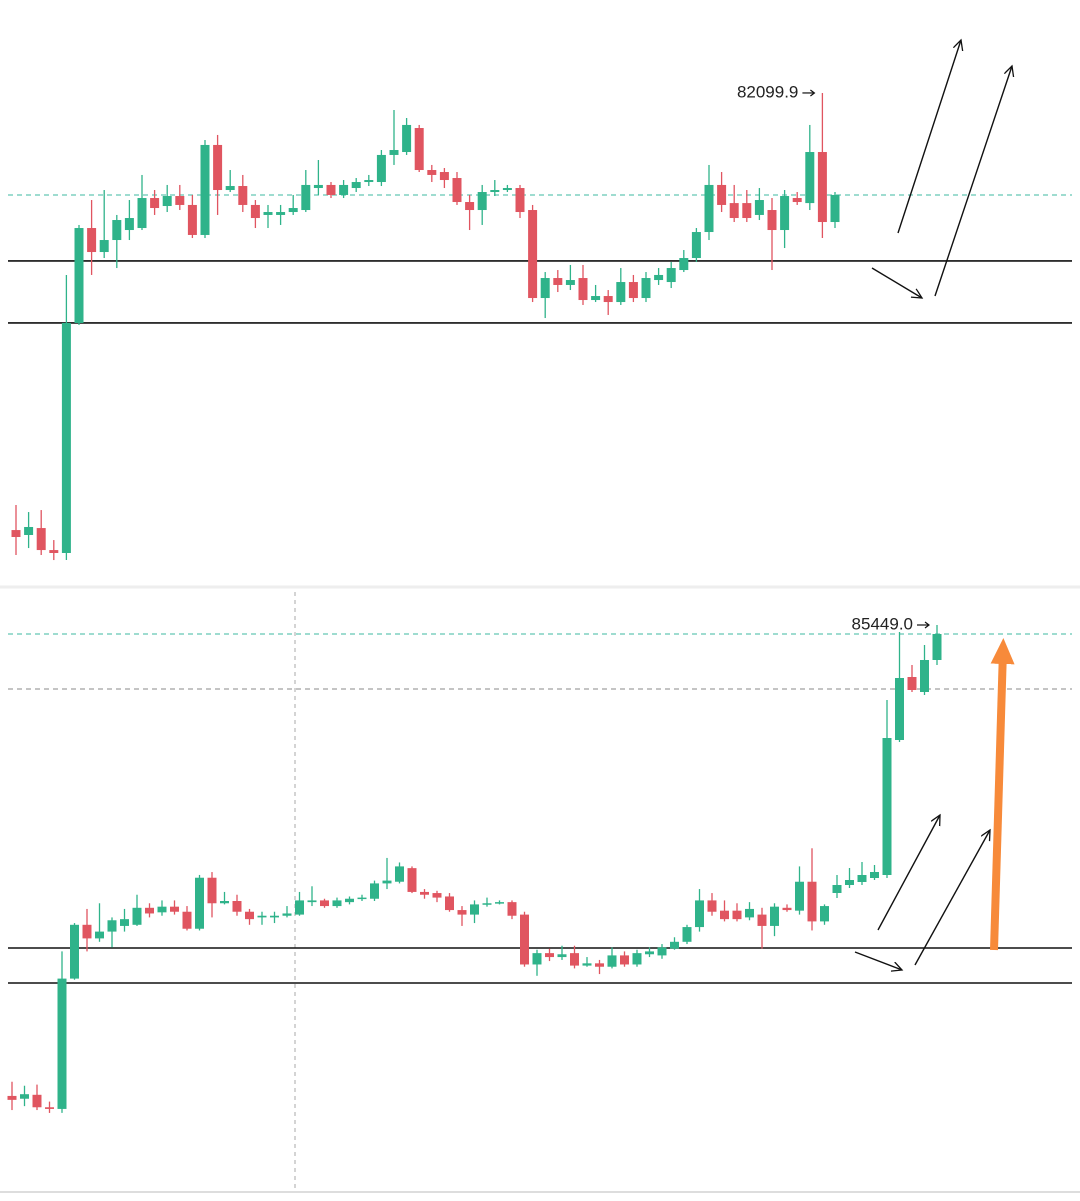 This screenshot has height=1201, width=1080. What do you see at coordinates (813, 93) in the screenshot?
I see `high-label-arrowhead` at bounding box center [813, 93].